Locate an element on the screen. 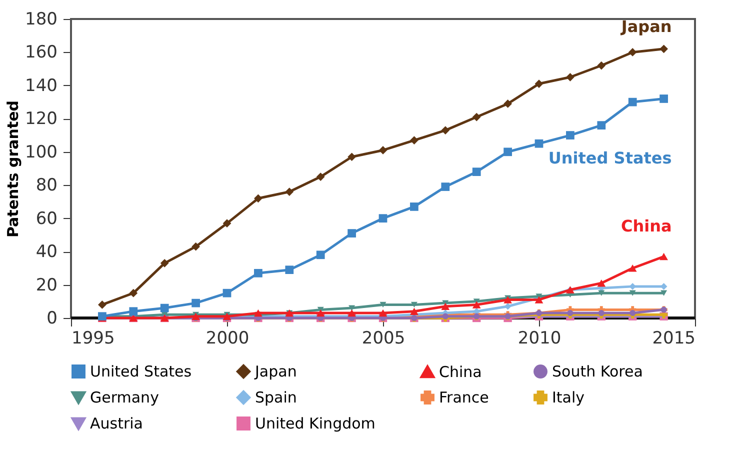  x-tick-label: 1995 is located at coordinates (93, 338).